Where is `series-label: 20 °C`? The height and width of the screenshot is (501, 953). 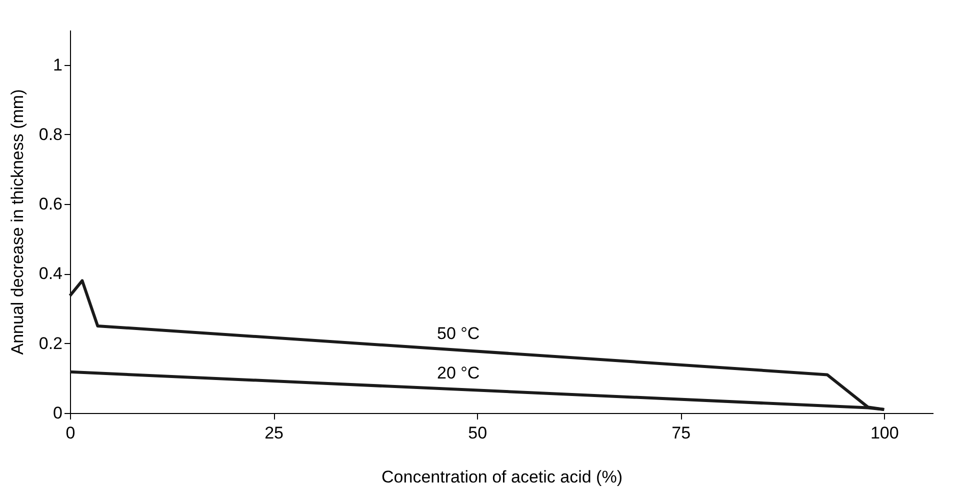 series-label: 20 °C is located at coordinates (458, 372).